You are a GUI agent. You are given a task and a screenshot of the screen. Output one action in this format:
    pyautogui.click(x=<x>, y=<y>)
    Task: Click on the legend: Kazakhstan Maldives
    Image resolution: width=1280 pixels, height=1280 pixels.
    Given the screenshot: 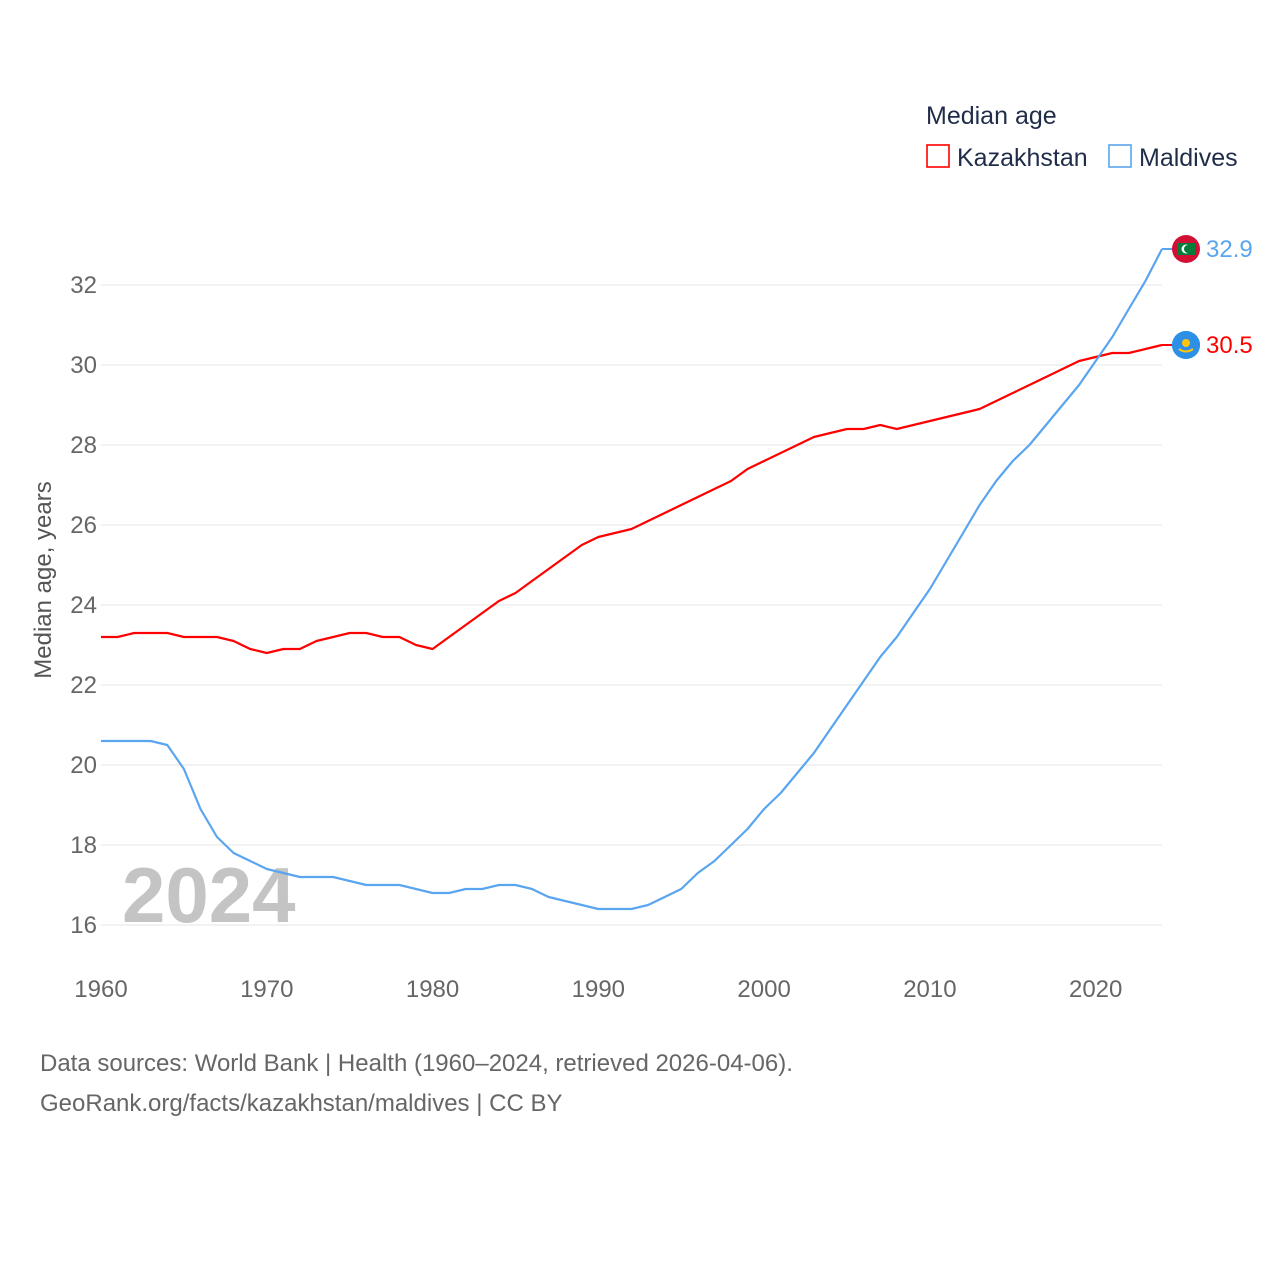 What is the action you would take?
    pyautogui.click(x=1082, y=158)
    